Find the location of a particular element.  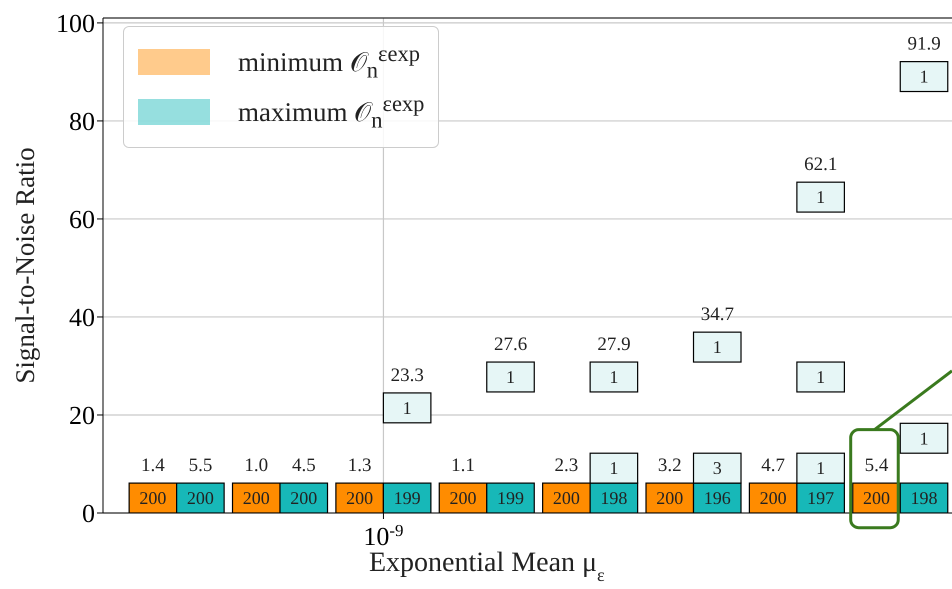

annotation: 3.2 is located at coordinates (670, 465).